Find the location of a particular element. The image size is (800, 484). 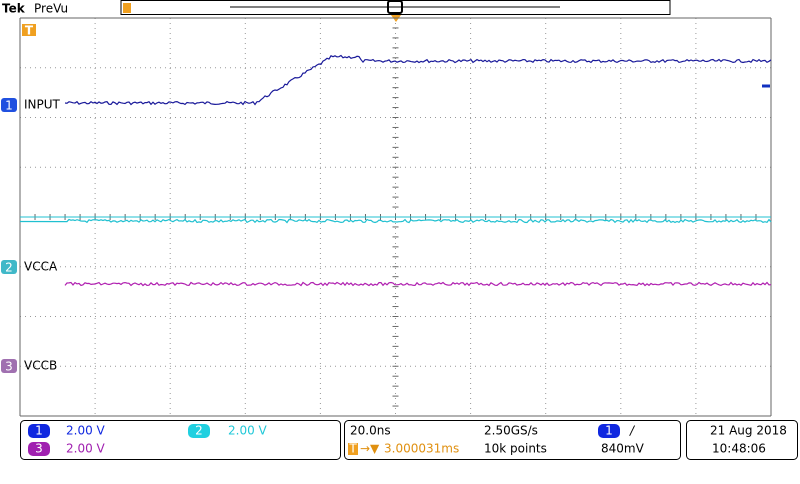

trigger-icon-box is located at coordinates (353, 449).